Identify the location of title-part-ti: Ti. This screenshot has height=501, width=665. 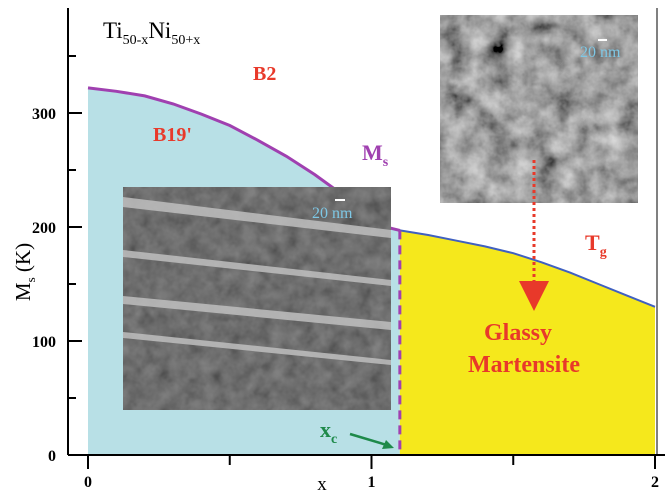
(113, 30).